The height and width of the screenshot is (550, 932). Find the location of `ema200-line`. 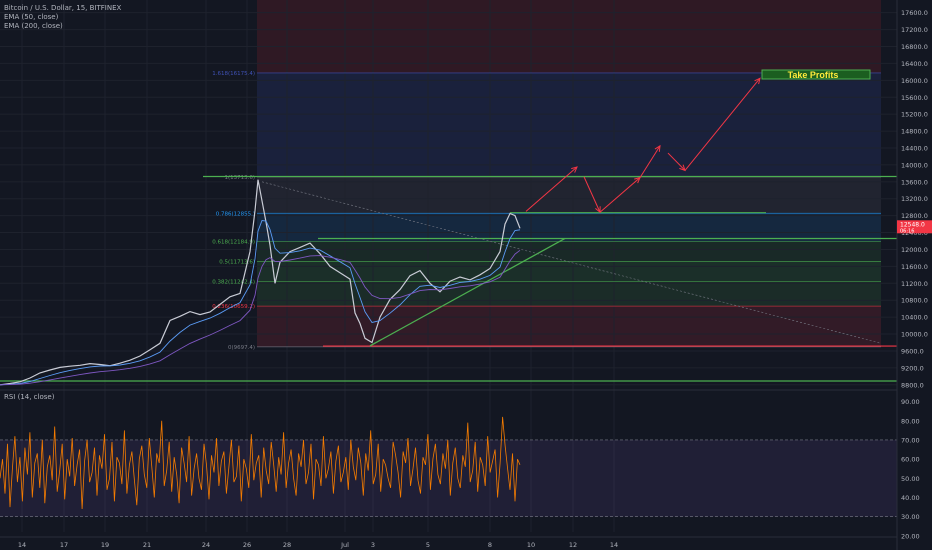

ema200-line is located at coordinates (260, 317).